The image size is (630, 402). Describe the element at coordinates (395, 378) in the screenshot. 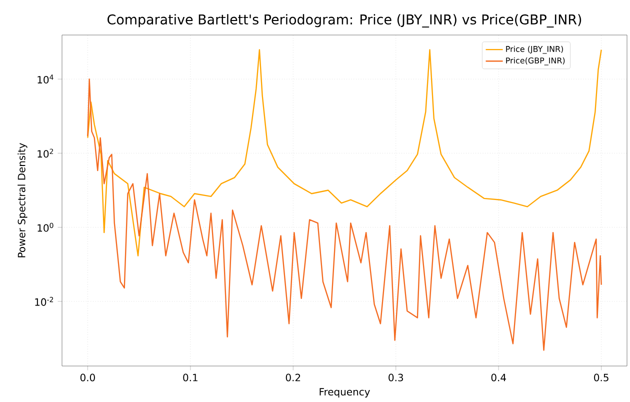

I see `x-tick-label: 0.3` at that location.